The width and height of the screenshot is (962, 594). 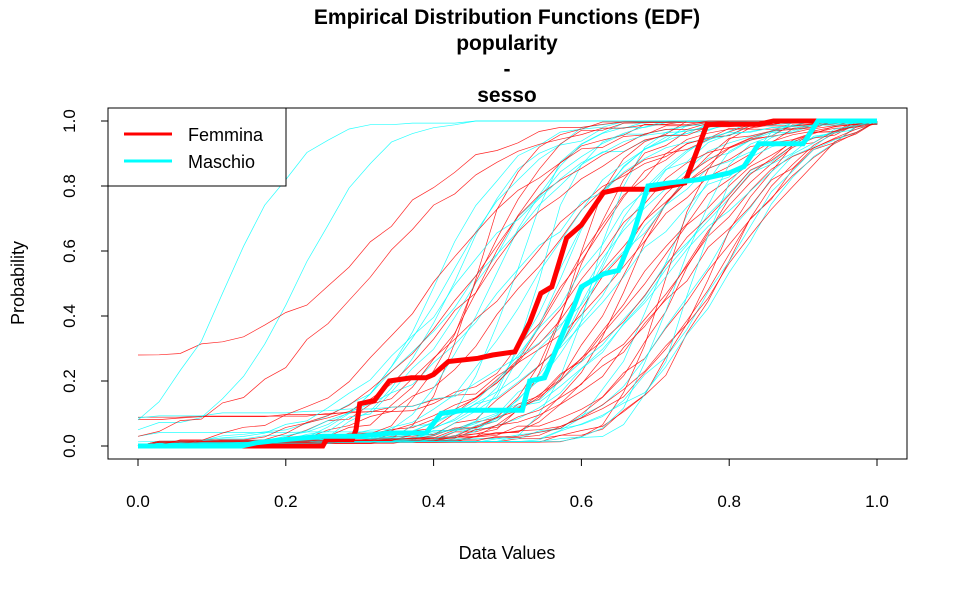 I want to click on chart-title-line-3: -, so click(x=507, y=69).